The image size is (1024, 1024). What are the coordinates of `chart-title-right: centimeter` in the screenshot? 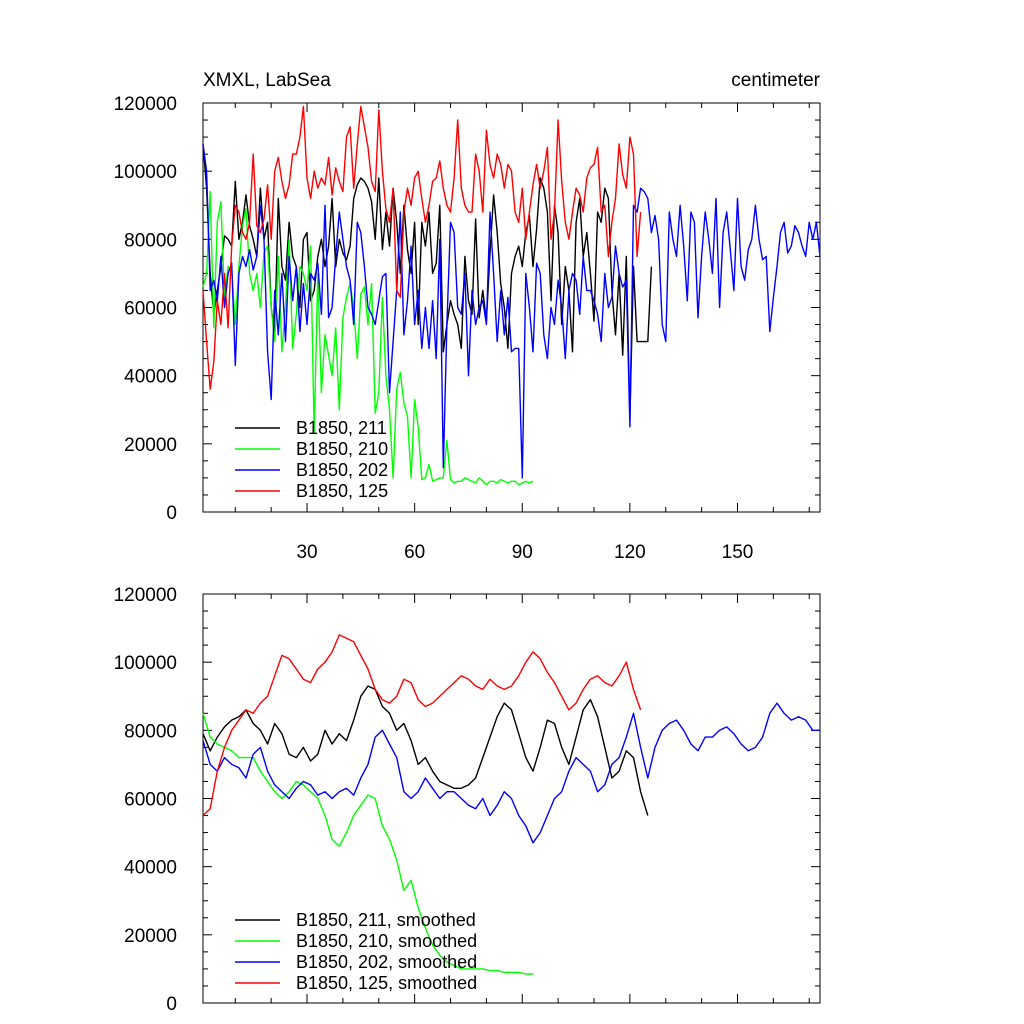 It's located at (775, 80).